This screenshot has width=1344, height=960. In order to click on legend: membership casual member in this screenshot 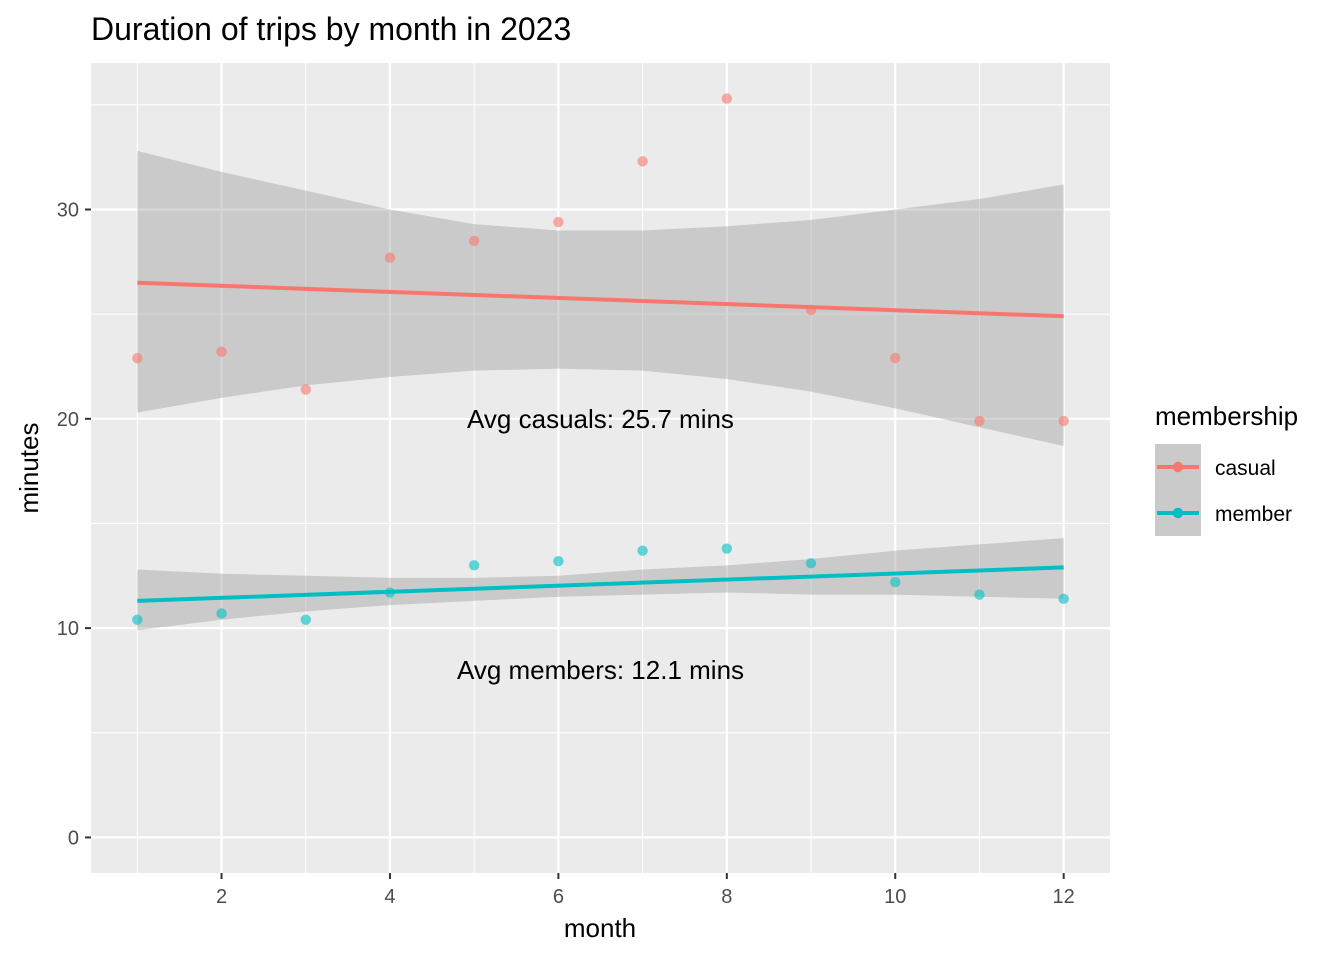, I will do `click(1226, 468)`.